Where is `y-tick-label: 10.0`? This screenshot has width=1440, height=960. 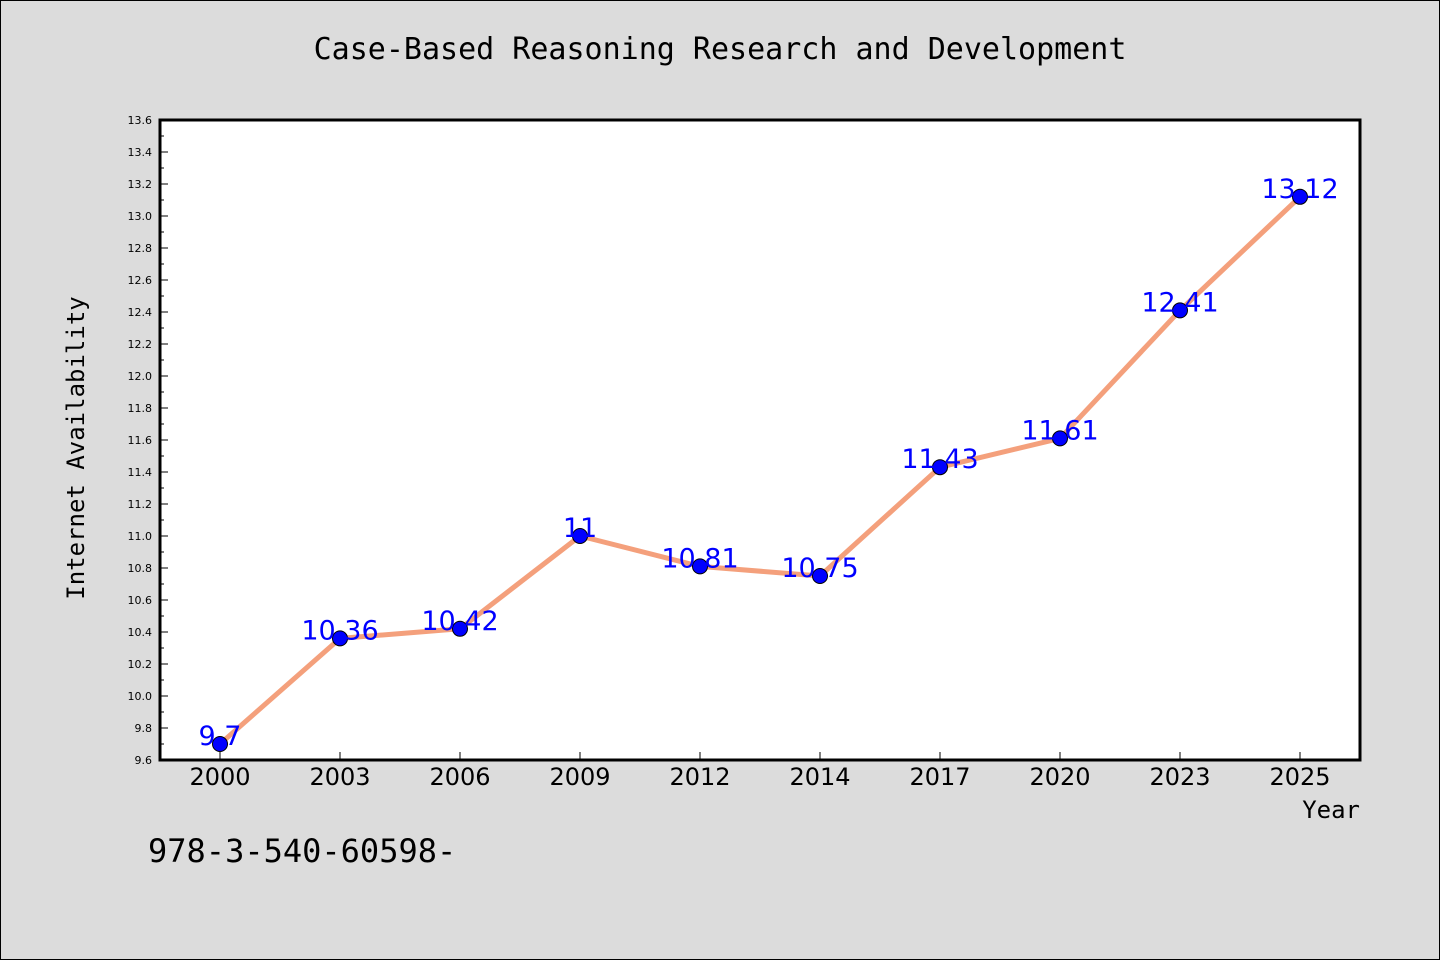
y-tick-label: 10.0 is located at coordinates (140, 696).